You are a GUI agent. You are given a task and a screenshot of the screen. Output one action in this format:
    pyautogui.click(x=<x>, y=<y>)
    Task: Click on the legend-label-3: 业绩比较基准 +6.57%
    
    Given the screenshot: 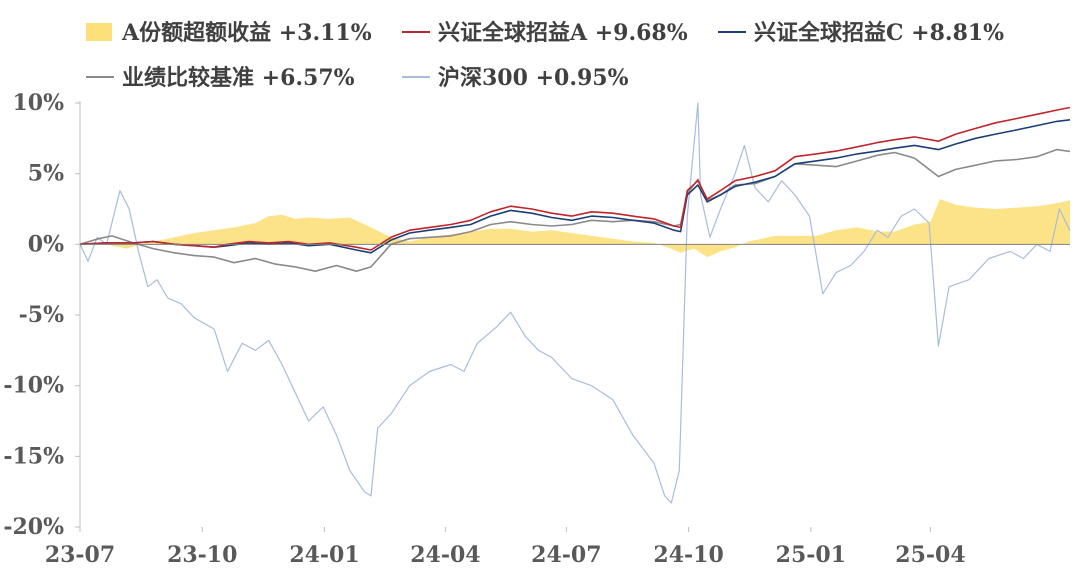 What is the action you would take?
    pyautogui.click(x=238, y=78)
    